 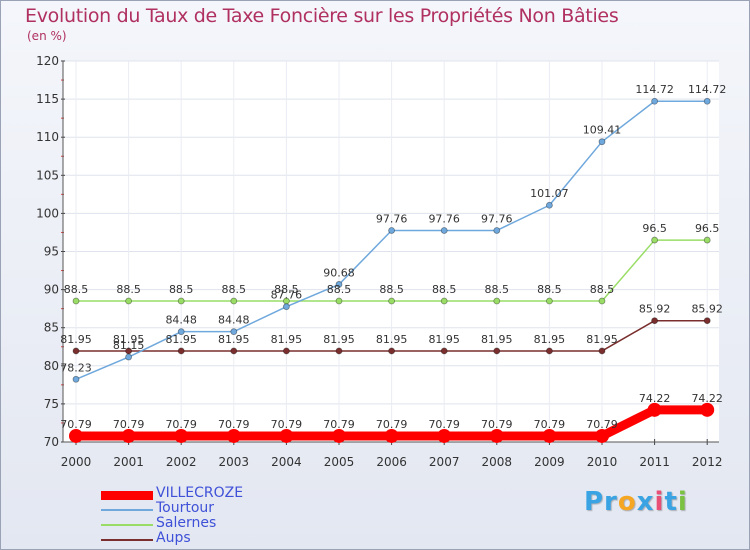 What do you see at coordinates (707, 228) in the screenshot?
I see `data-label: 96.5` at bounding box center [707, 228].